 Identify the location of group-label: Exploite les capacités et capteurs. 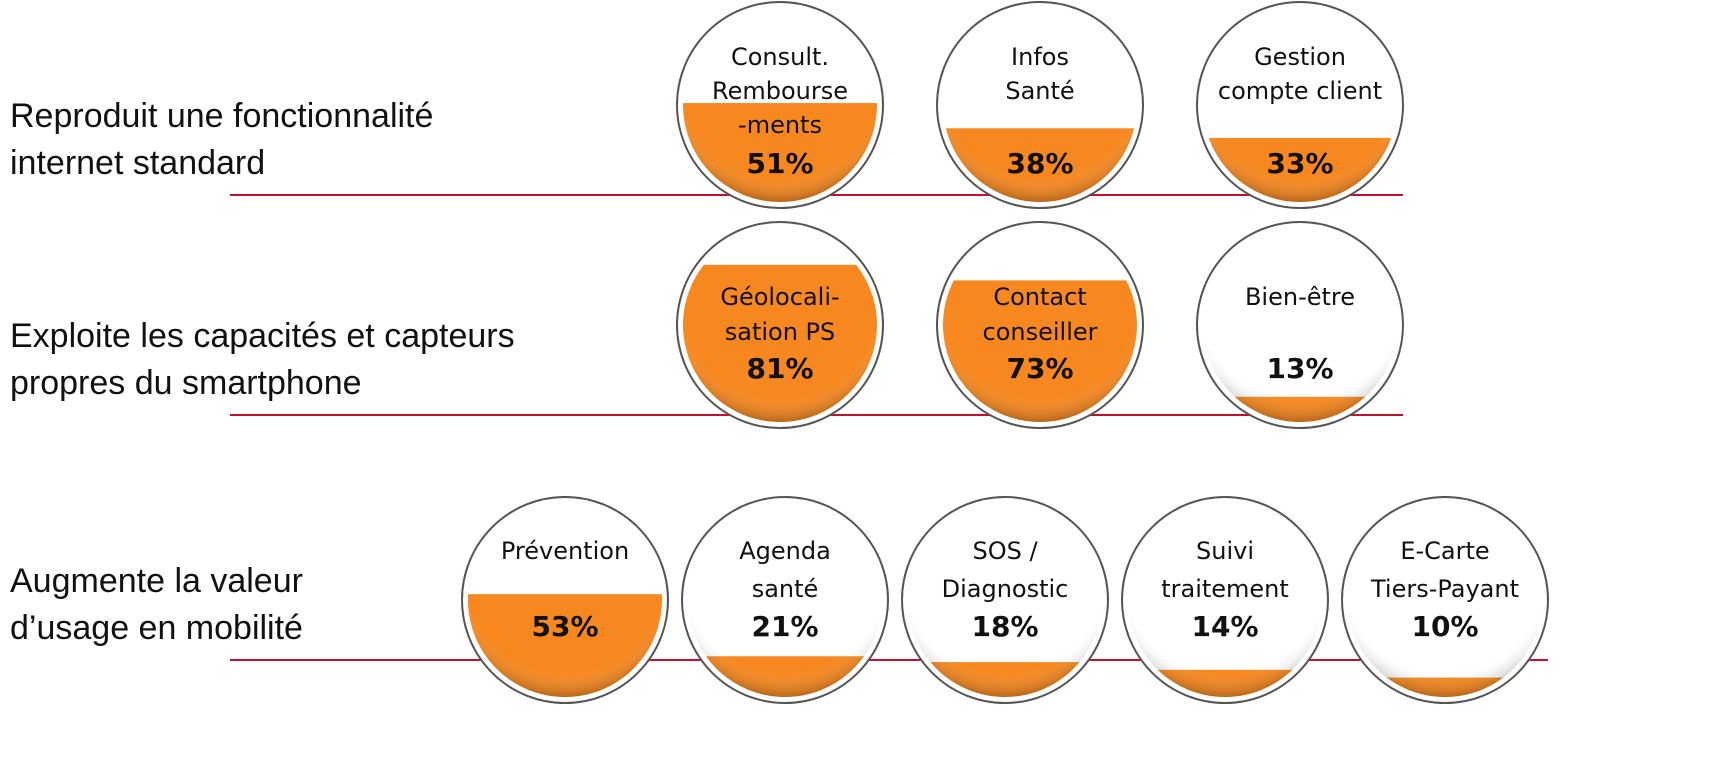
(262, 336).